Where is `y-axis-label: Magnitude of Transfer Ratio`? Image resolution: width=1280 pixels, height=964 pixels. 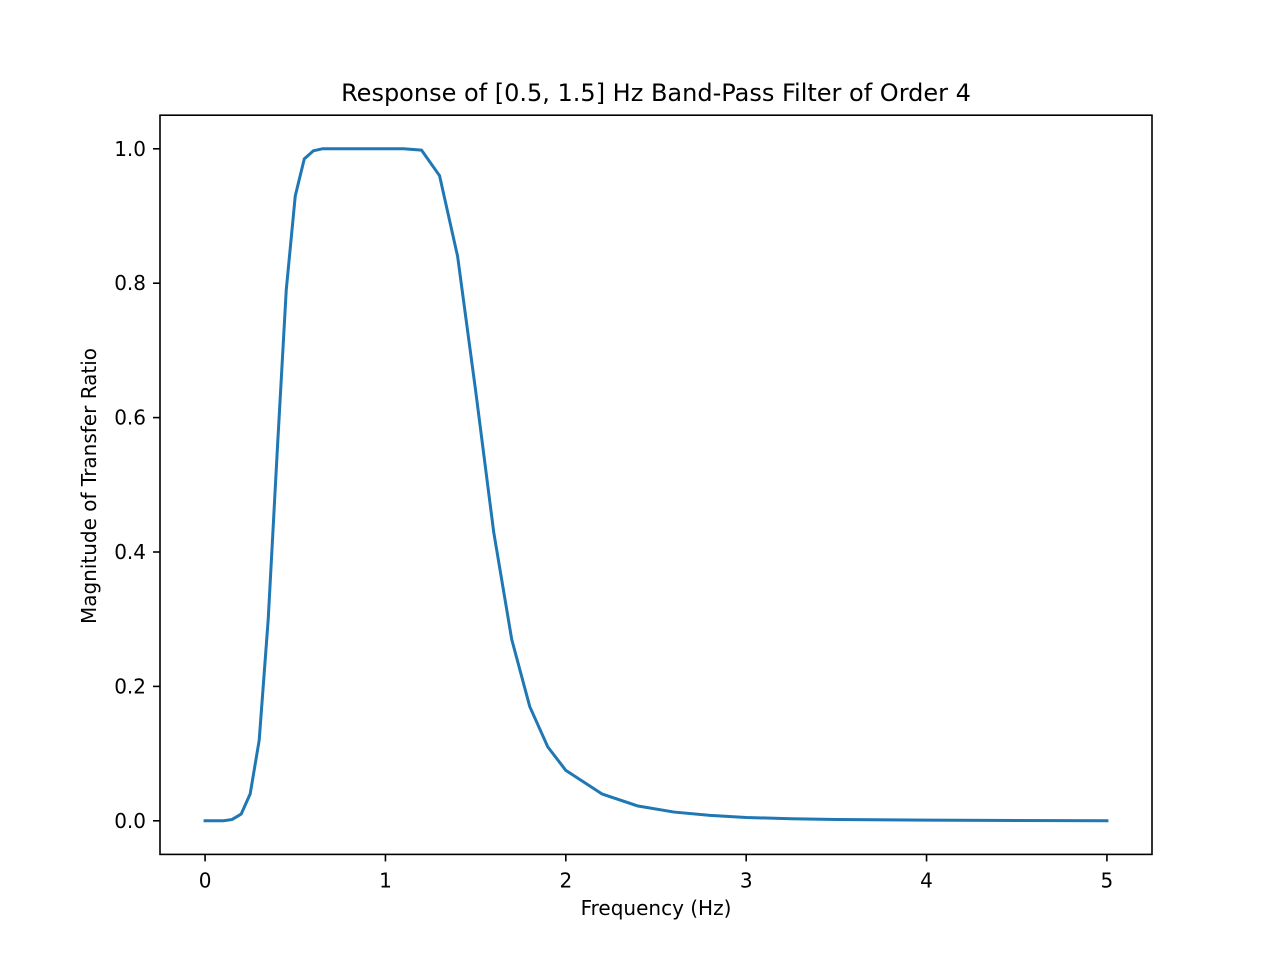
y-axis-label: Magnitude of Transfer Ratio is located at coordinates (89, 486).